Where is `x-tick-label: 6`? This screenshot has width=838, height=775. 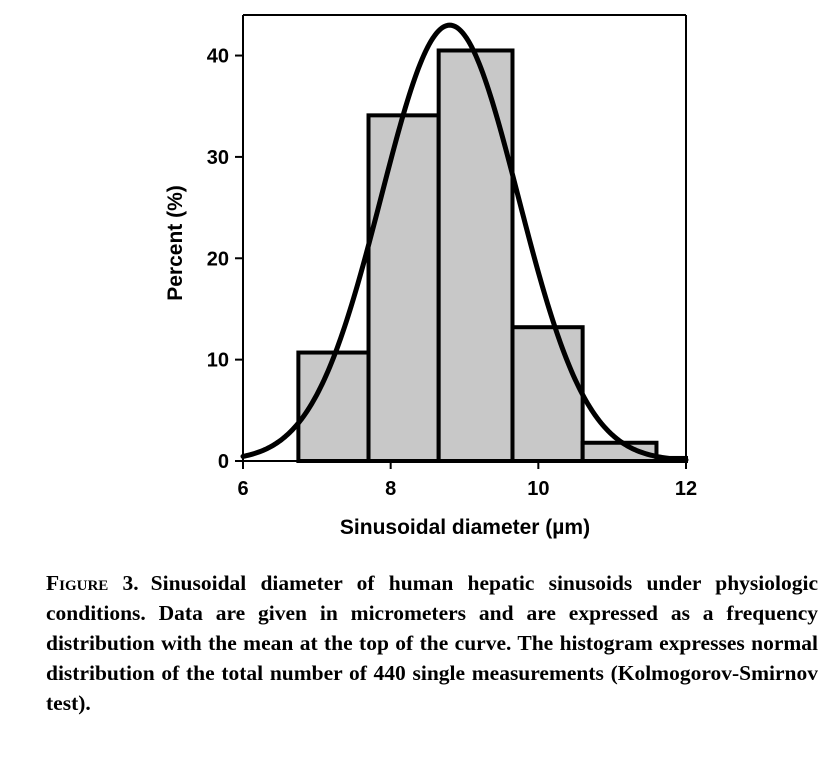 x-tick-label: 6 is located at coordinates (242, 489).